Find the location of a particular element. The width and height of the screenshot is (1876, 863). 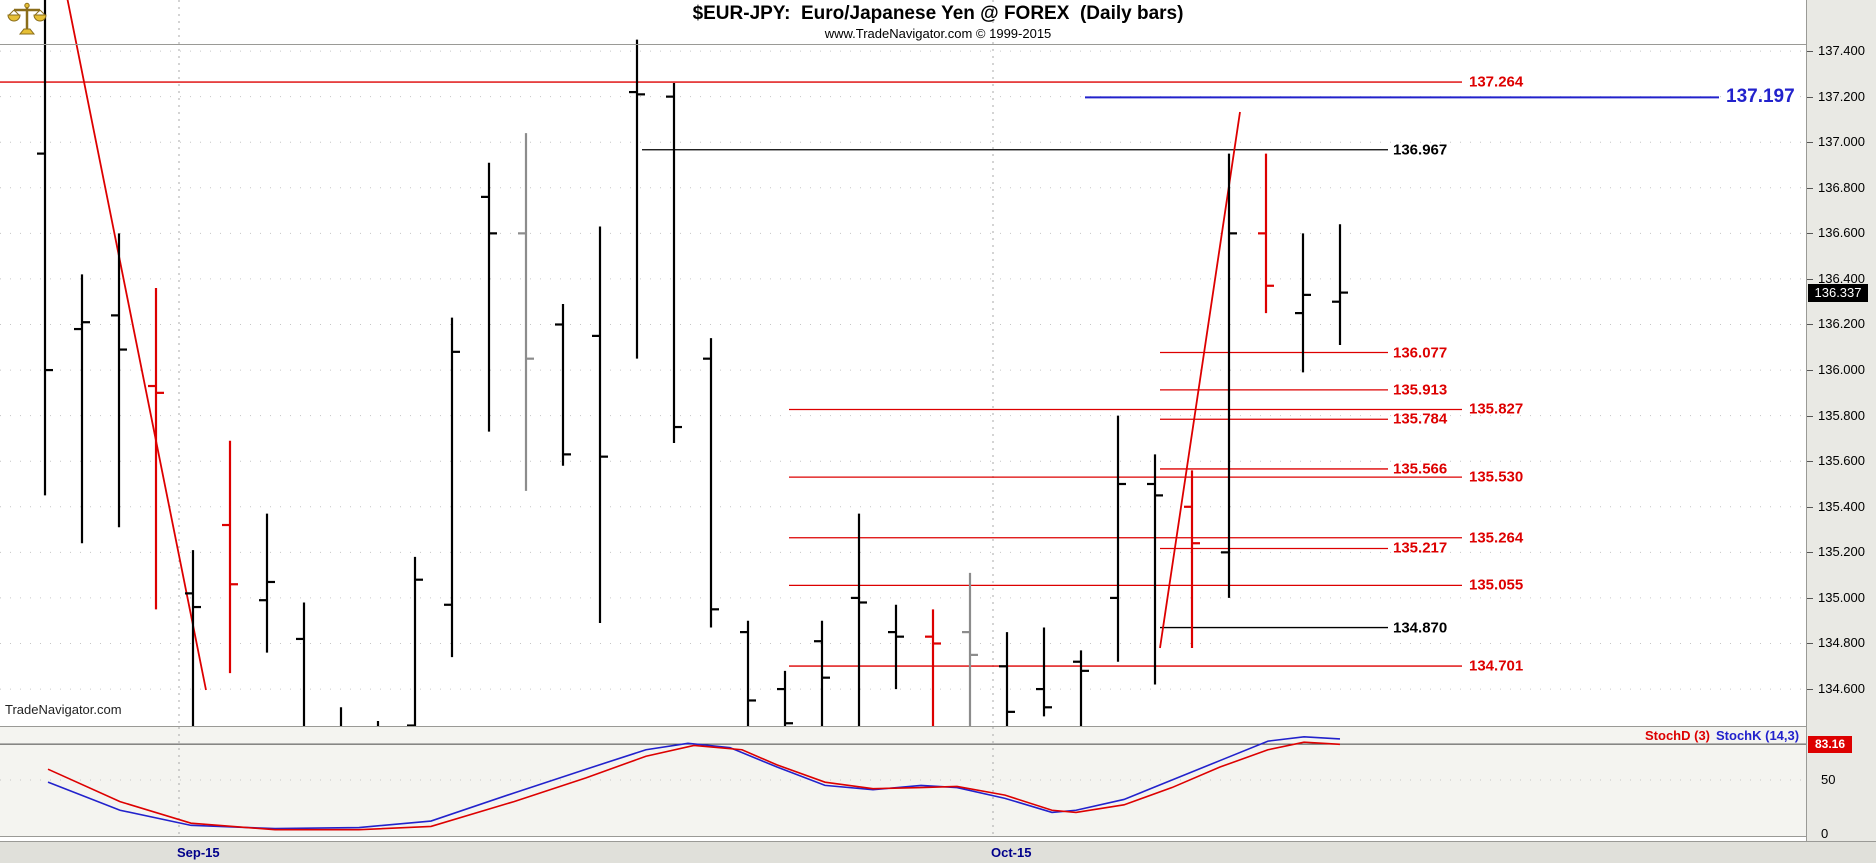

price-axis-label: 136.000 is located at coordinates (1841, 370).